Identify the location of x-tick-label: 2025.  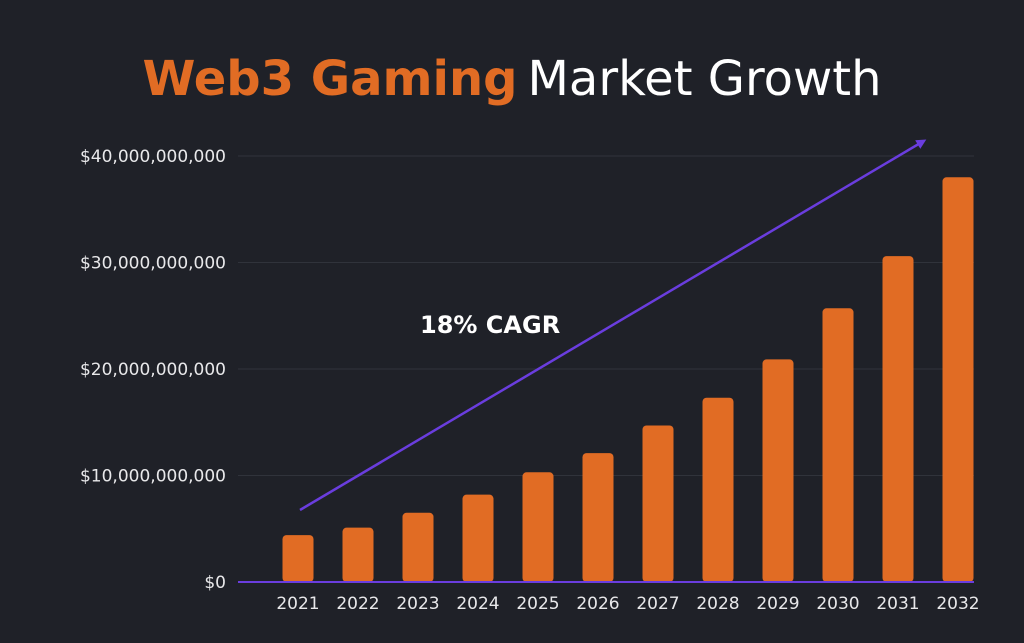
(537, 604).